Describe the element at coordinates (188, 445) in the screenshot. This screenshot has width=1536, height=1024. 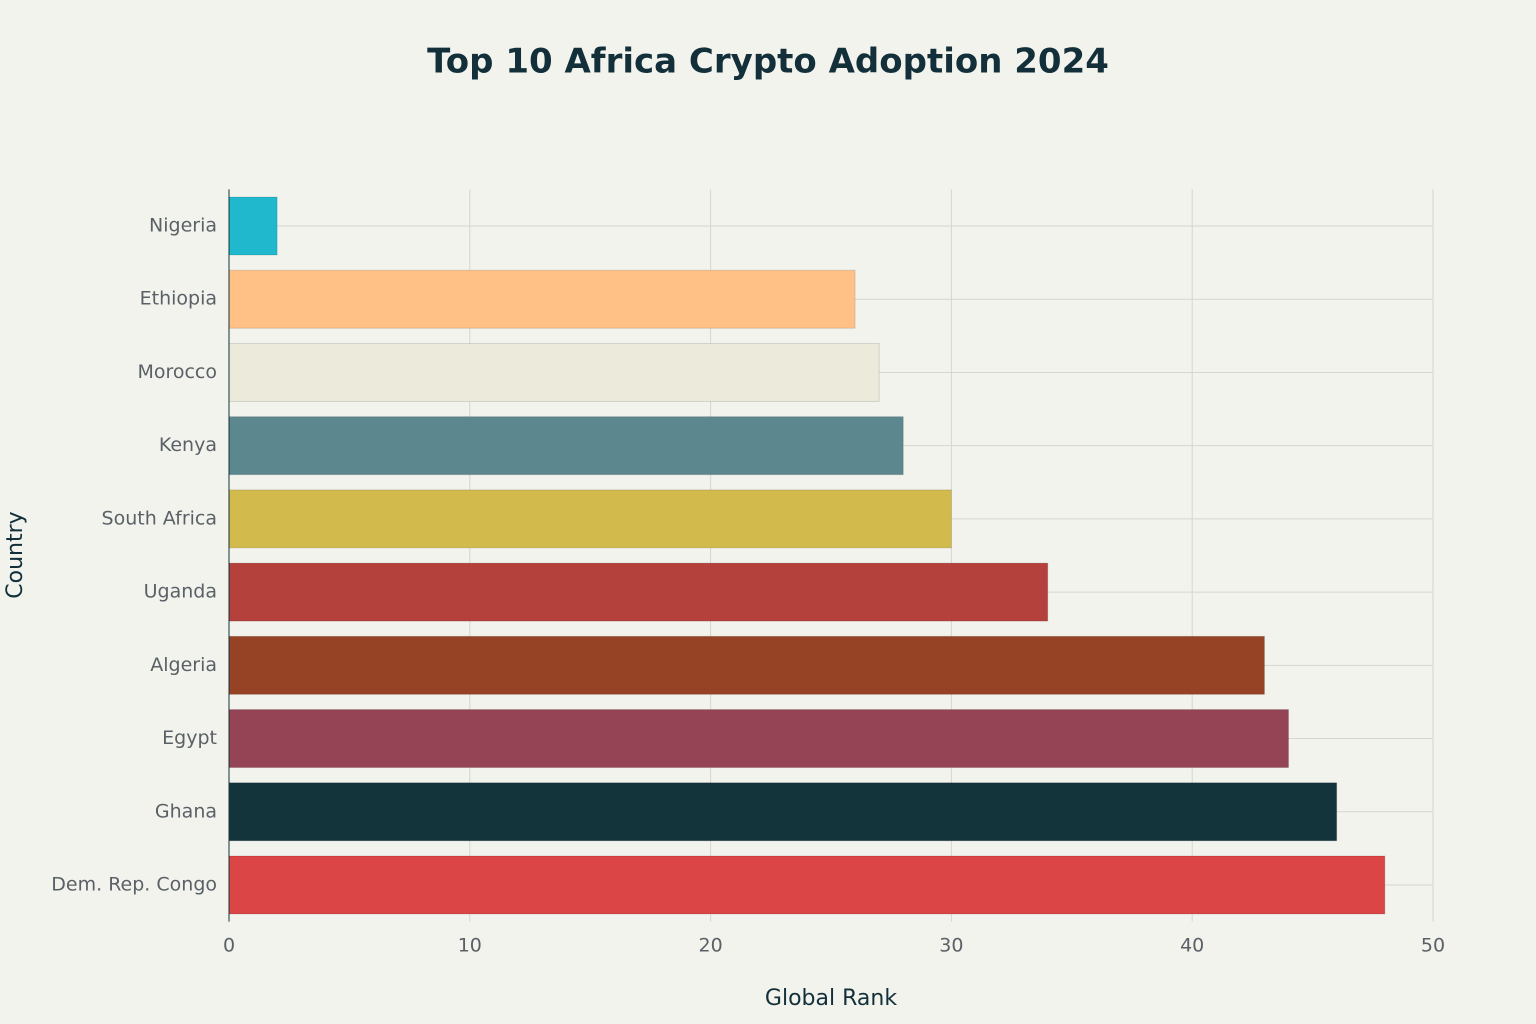
I see `y-tick-label: Kenya` at that location.